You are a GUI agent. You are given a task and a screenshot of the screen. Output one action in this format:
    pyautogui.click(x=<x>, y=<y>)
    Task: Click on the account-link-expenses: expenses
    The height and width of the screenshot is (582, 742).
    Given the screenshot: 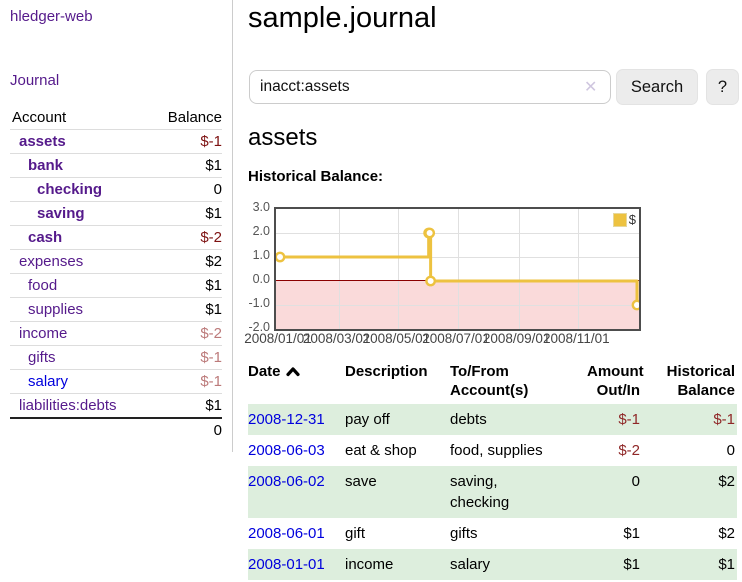 What is the action you would take?
    pyautogui.click(x=51, y=261)
    